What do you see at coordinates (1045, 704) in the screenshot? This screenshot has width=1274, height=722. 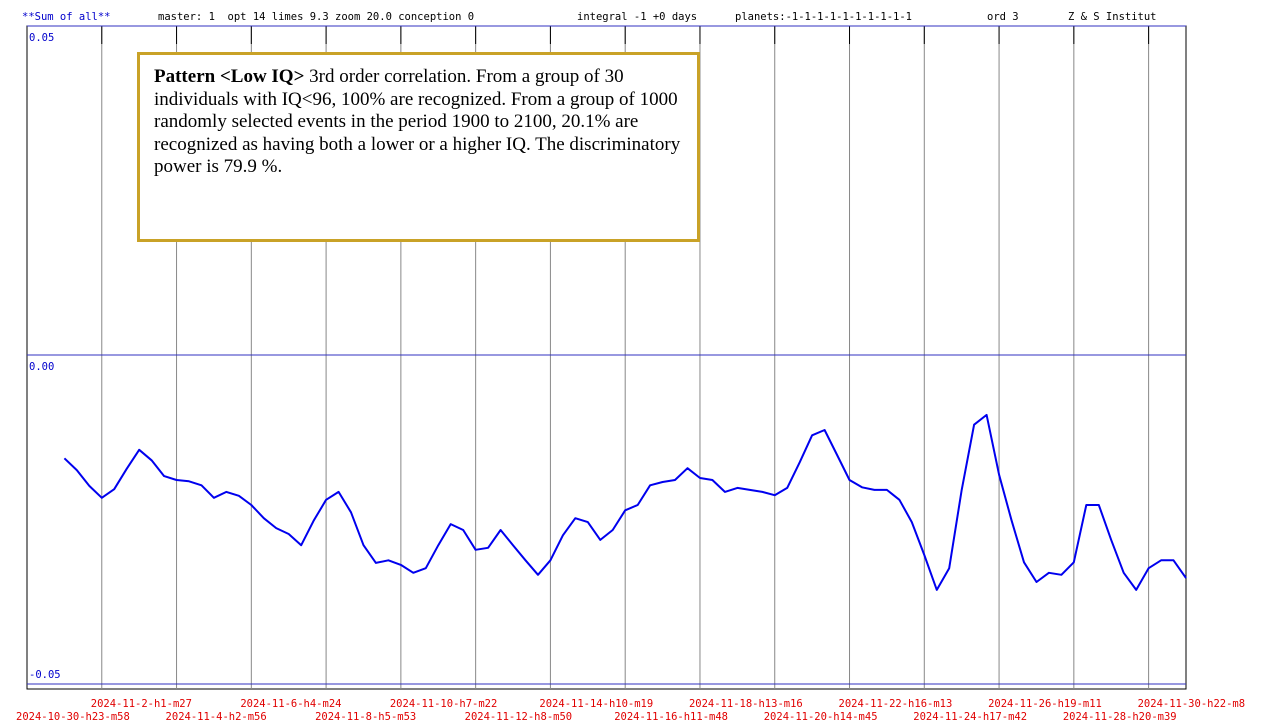 I see `x-tick-label: 2024-11-26-h19-m11` at bounding box center [1045, 704].